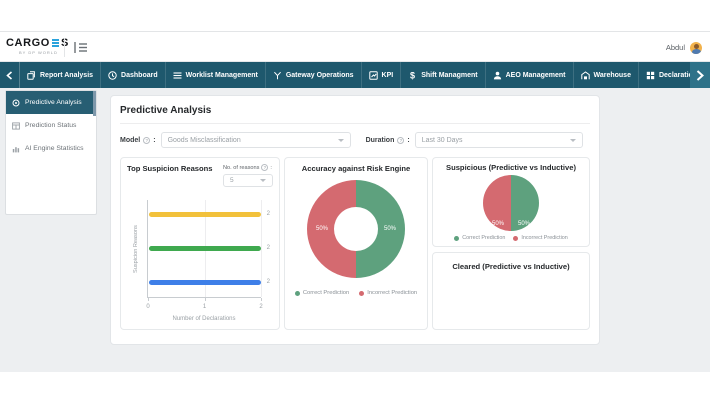 This screenshot has width=710, height=400. What do you see at coordinates (208, 255) in the screenshot?
I see `bar-chart-plot: 2 2 2 0 1 2` at bounding box center [208, 255].